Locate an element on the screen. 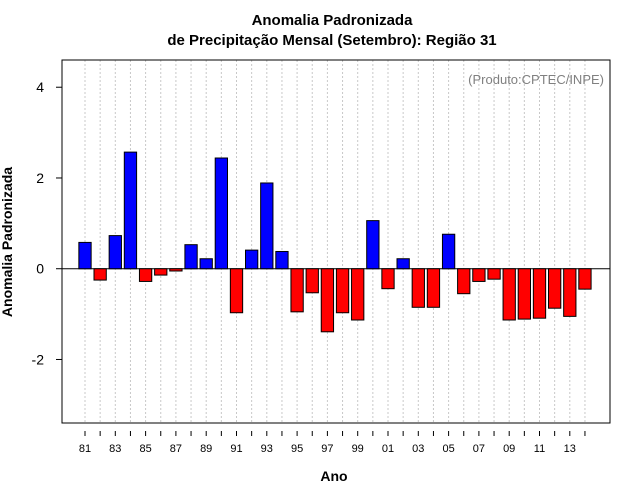 This screenshot has width=640, height=500. xtick-label: 09 is located at coordinates (509, 449).